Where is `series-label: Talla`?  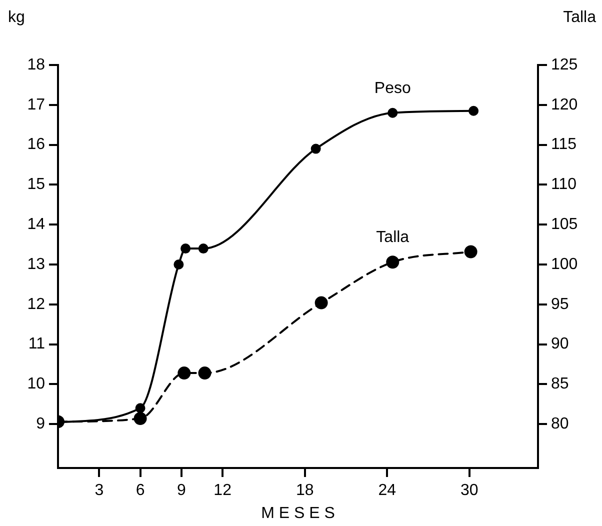
series-label: Talla is located at coordinates (393, 237).